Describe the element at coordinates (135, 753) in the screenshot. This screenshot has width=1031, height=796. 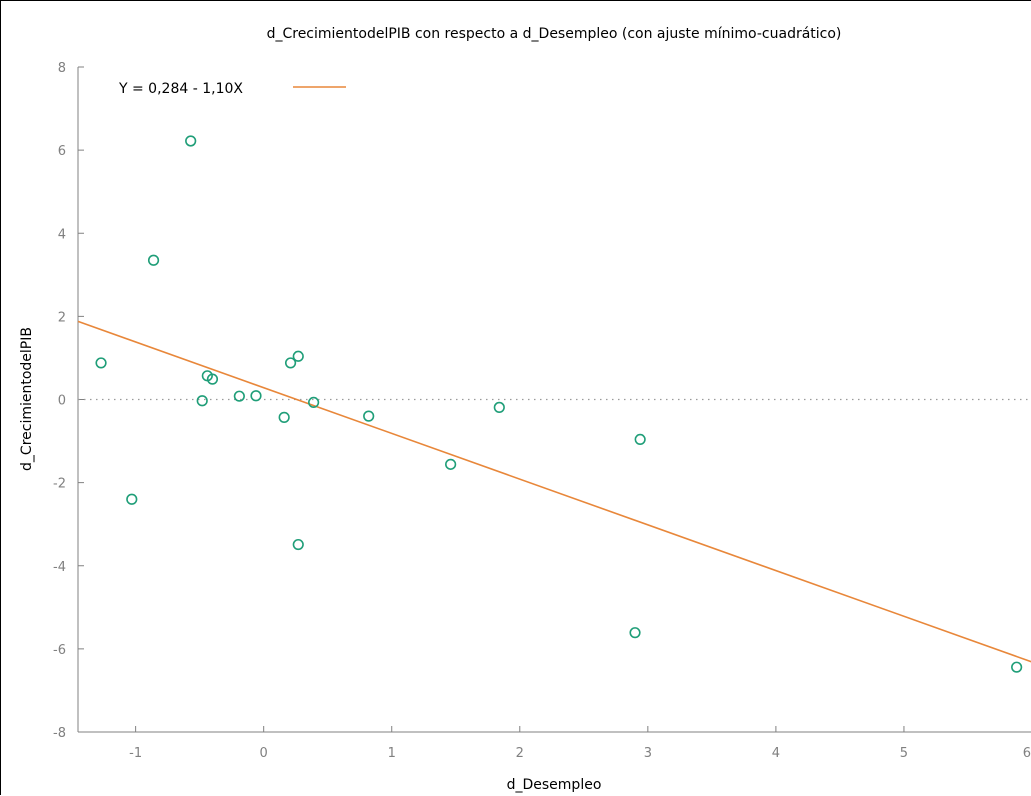
I see `x-tick-label: -1` at that location.